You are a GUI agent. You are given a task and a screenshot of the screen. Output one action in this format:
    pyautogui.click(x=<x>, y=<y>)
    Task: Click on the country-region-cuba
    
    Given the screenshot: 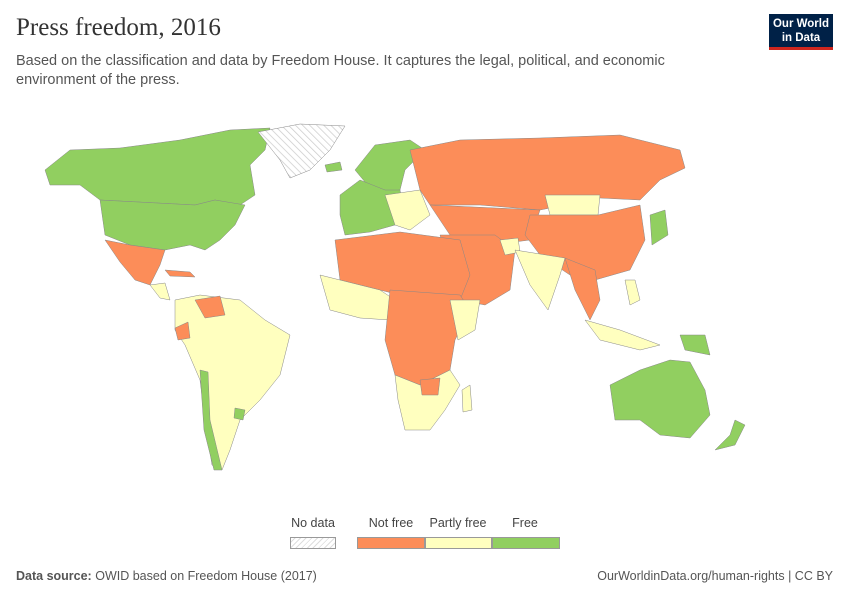 What is the action you would take?
    pyautogui.click(x=180, y=273)
    